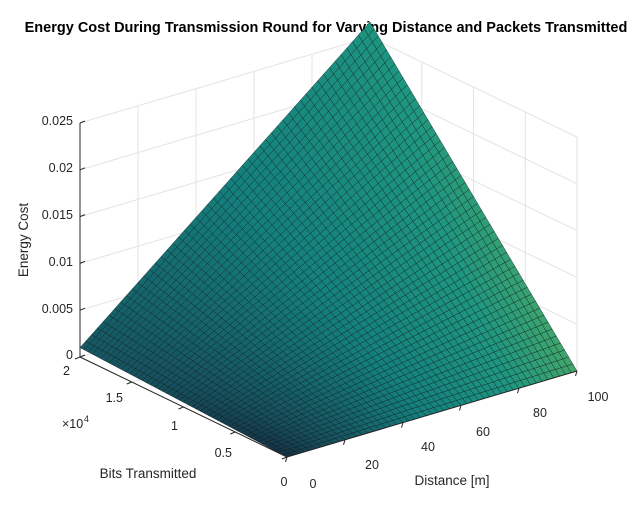 Image resolution: width=635 pixels, height=525 pixels. I want to click on y-tick-labels: 0 0.5 1 1.5 2, so click(175, 426).